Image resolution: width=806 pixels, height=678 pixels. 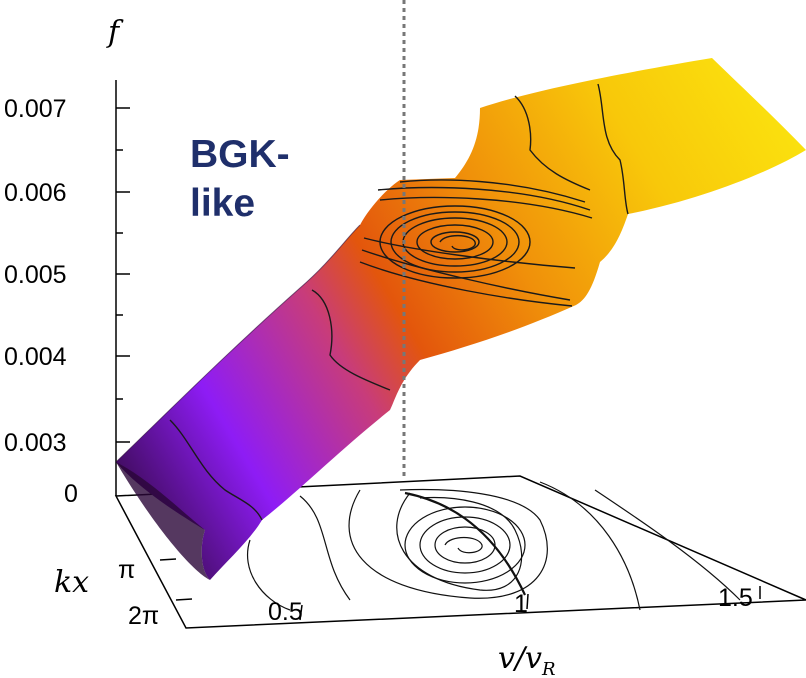 I want to click on v-tick-1: 1, so click(x=521, y=604).